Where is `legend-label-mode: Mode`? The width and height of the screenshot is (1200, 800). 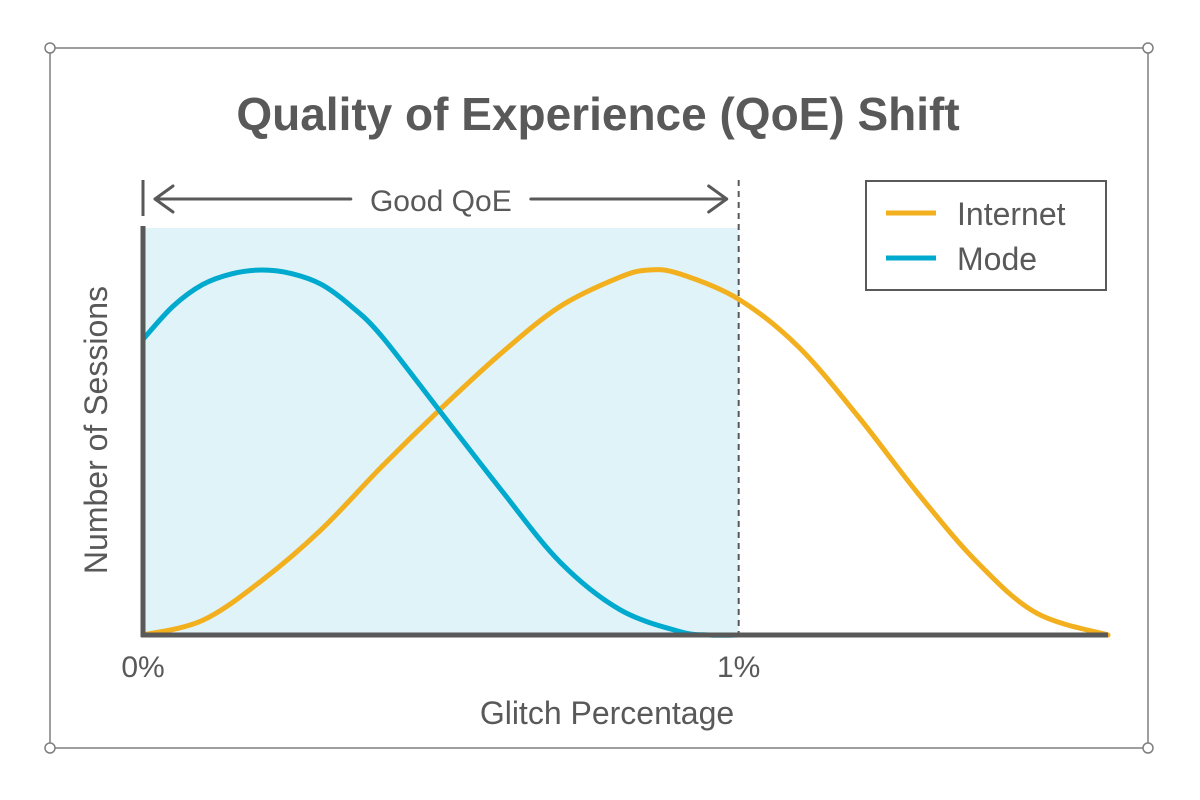
legend-label-mode: Mode is located at coordinates (997, 259).